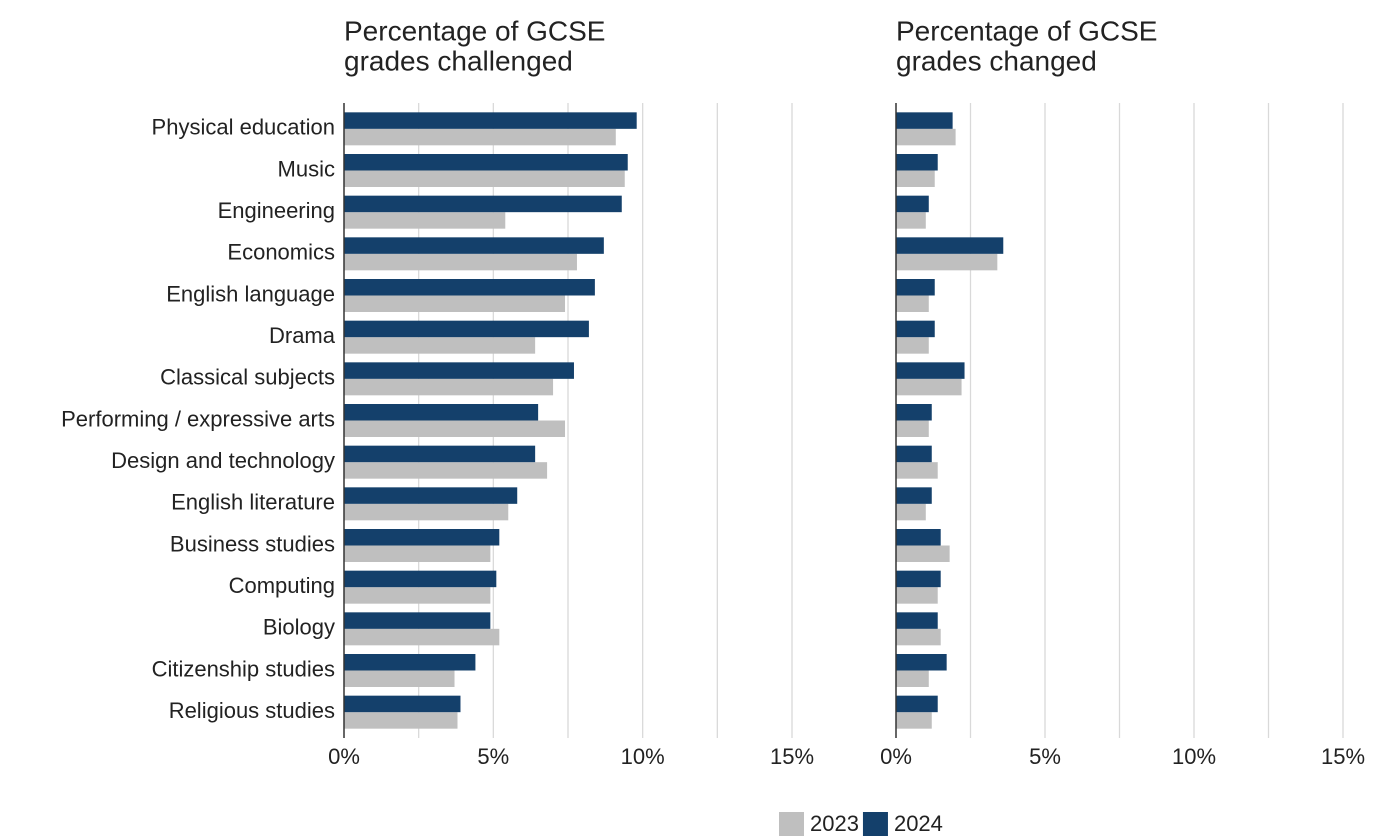  I want to click on y-tick-label: Physical education, so click(243, 127).